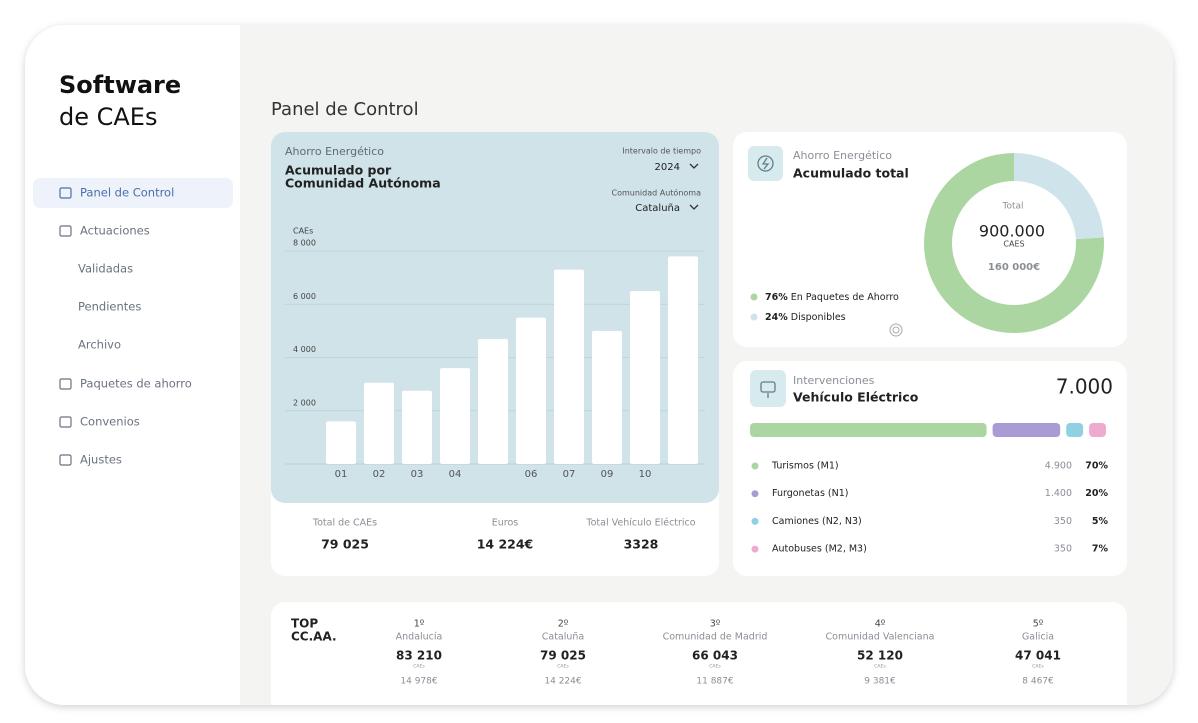 This screenshot has width=1198, height=723. Describe the element at coordinates (640, 523) in the screenshot. I see `summary-label: Total Vehículo Eléctrico` at that location.